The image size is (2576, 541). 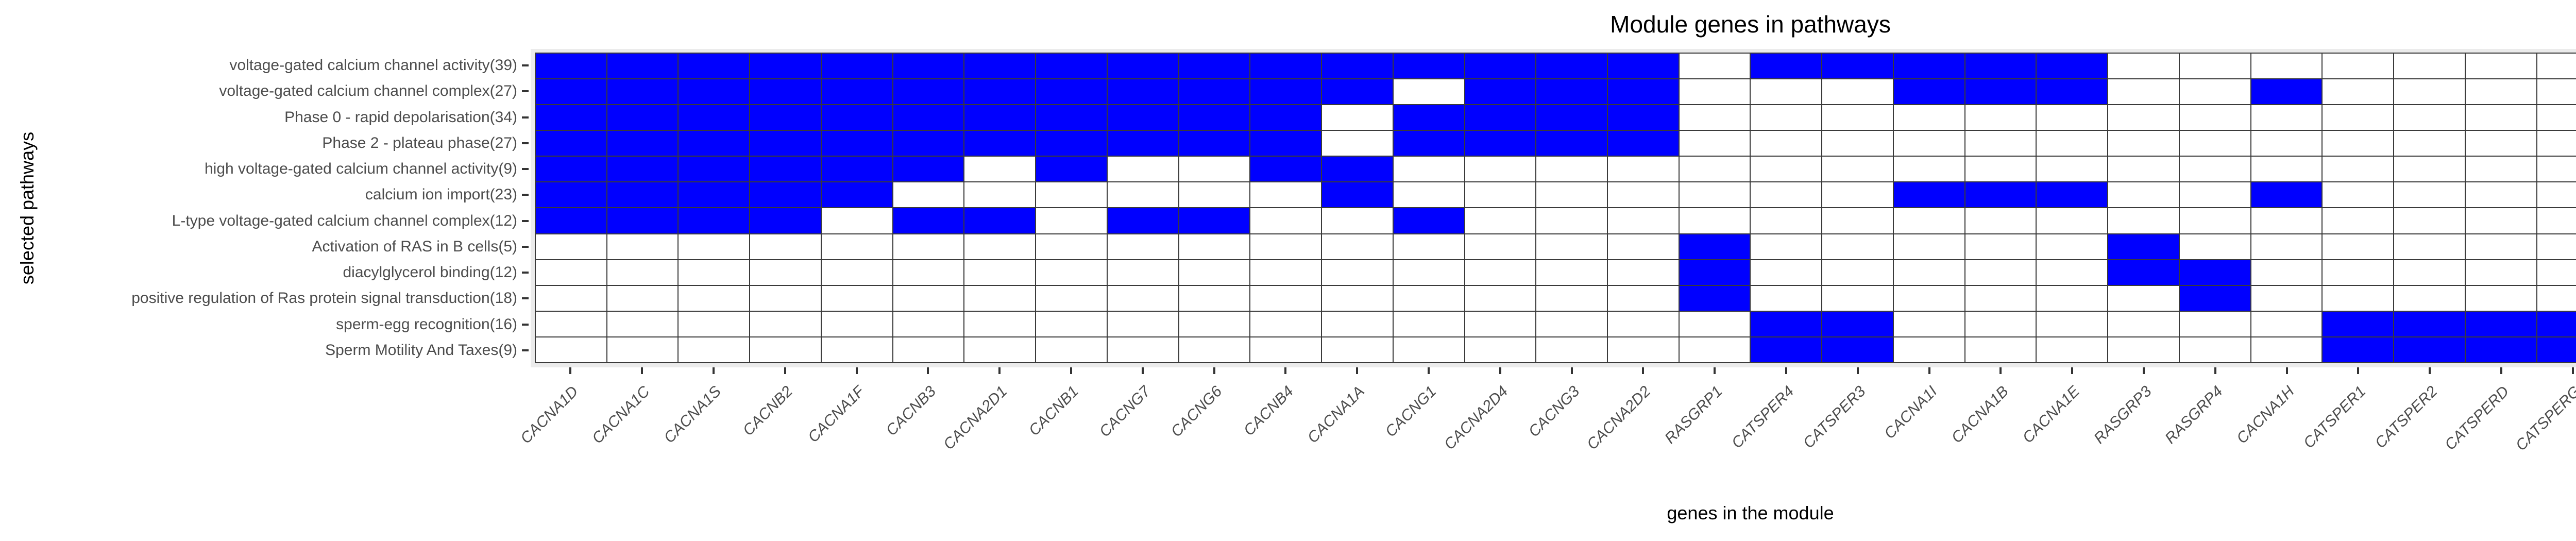 What do you see at coordinates (1834, 417) in the screenshot?
I see `x-tick-label: CATSPER3` at bounding box center [1834, 417].